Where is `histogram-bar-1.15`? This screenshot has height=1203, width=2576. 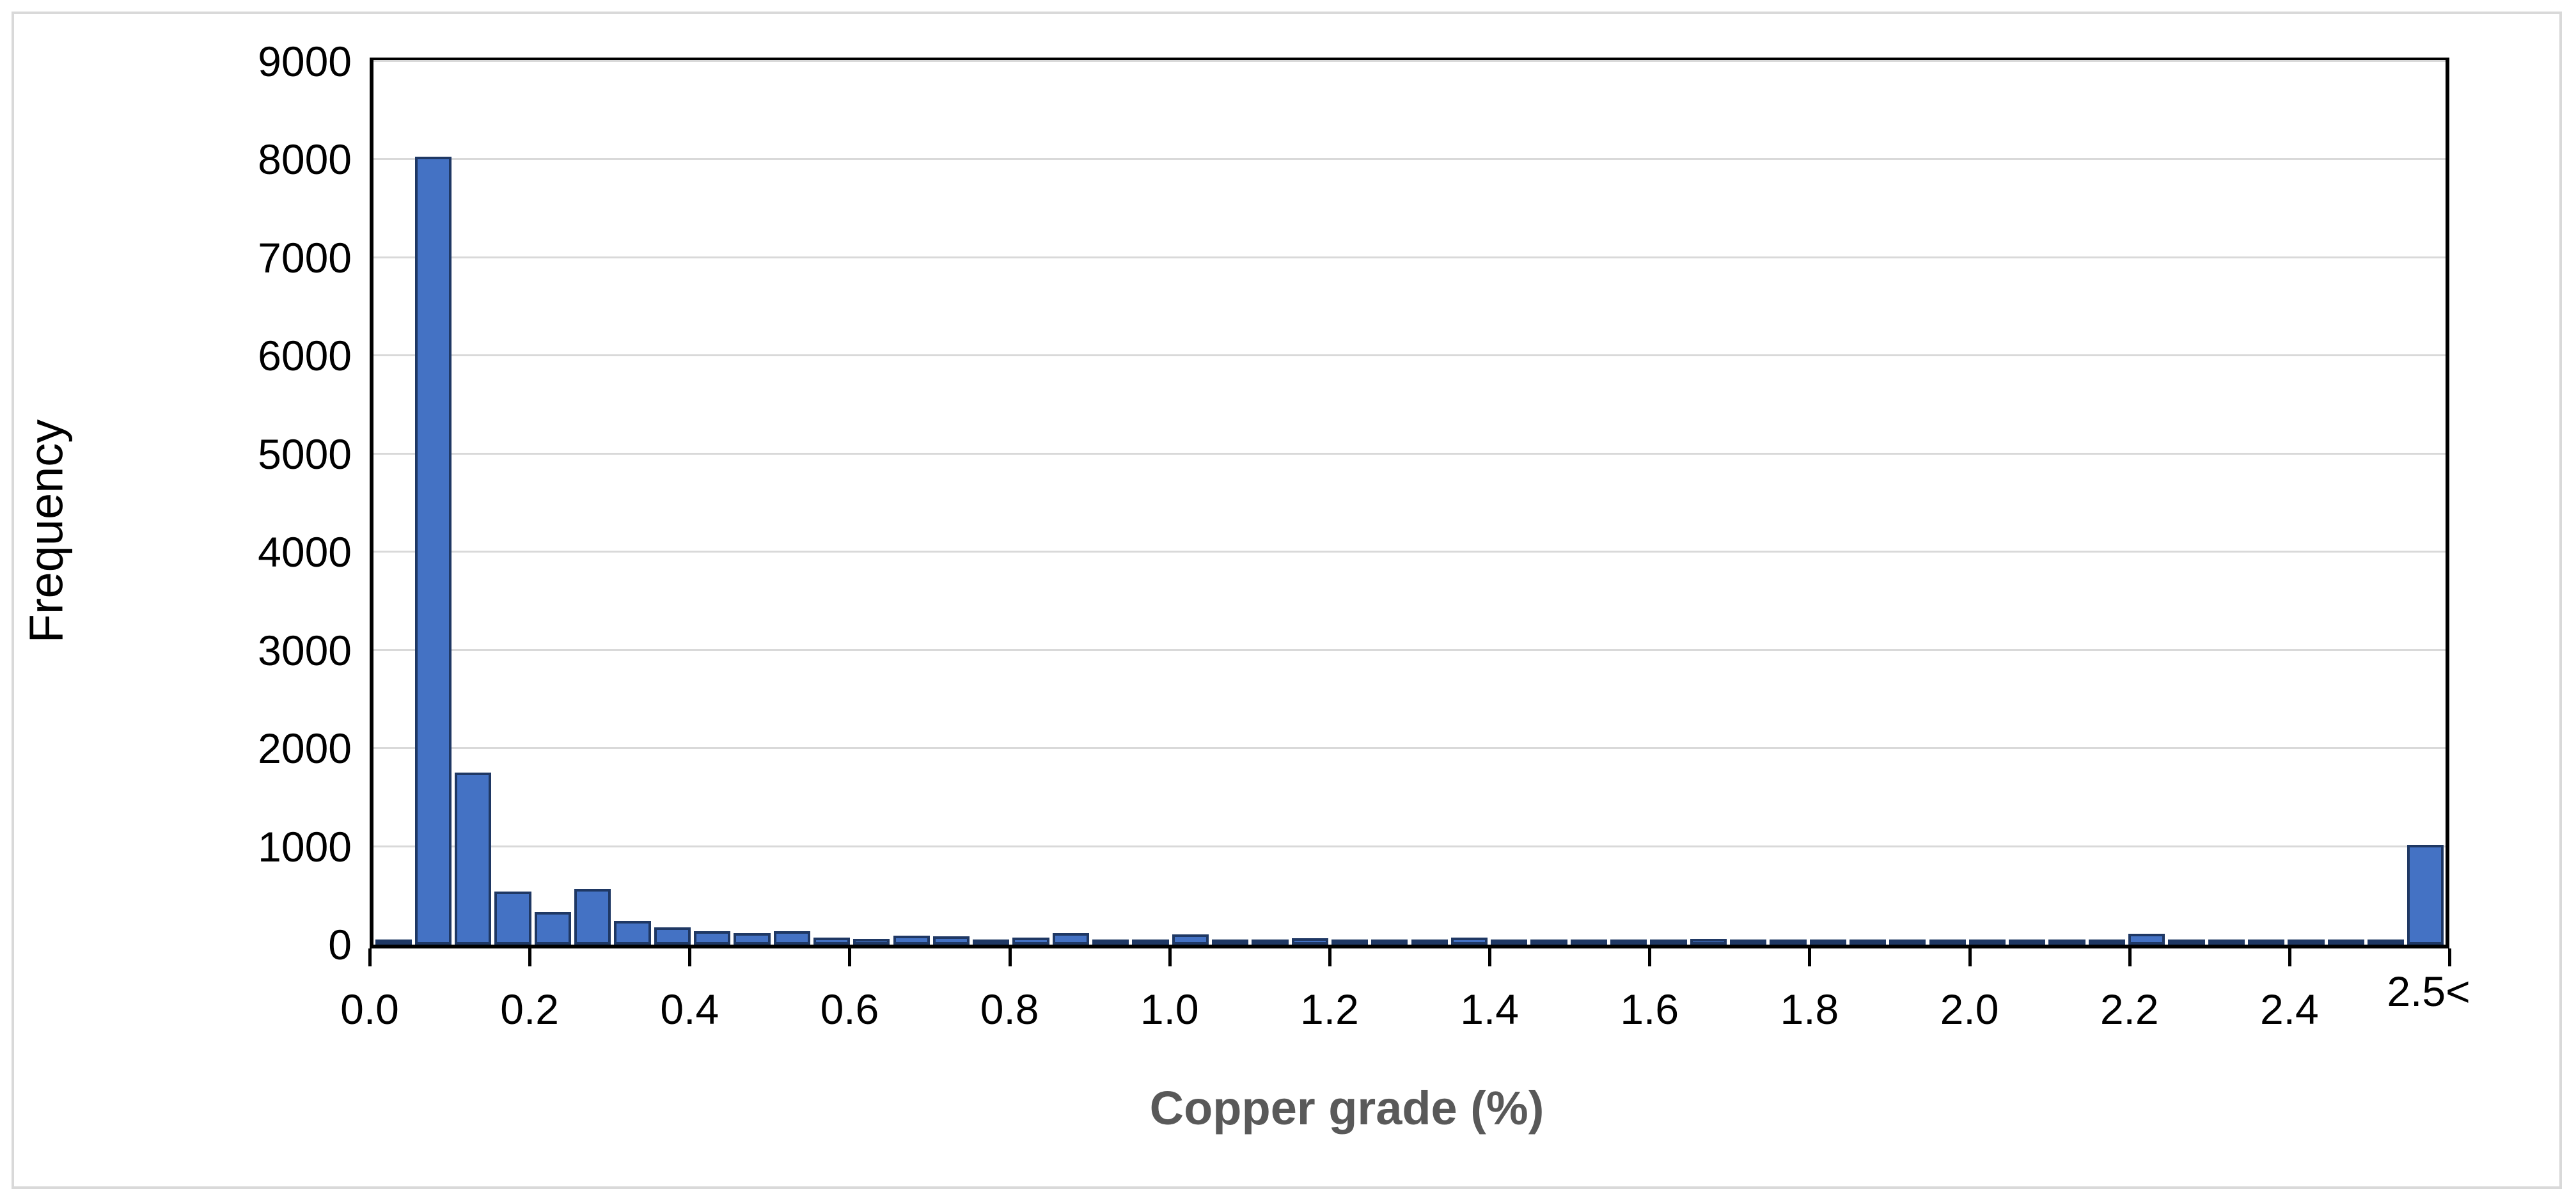
histogram-bar-1.15 is located at coordinates (1309, 941).